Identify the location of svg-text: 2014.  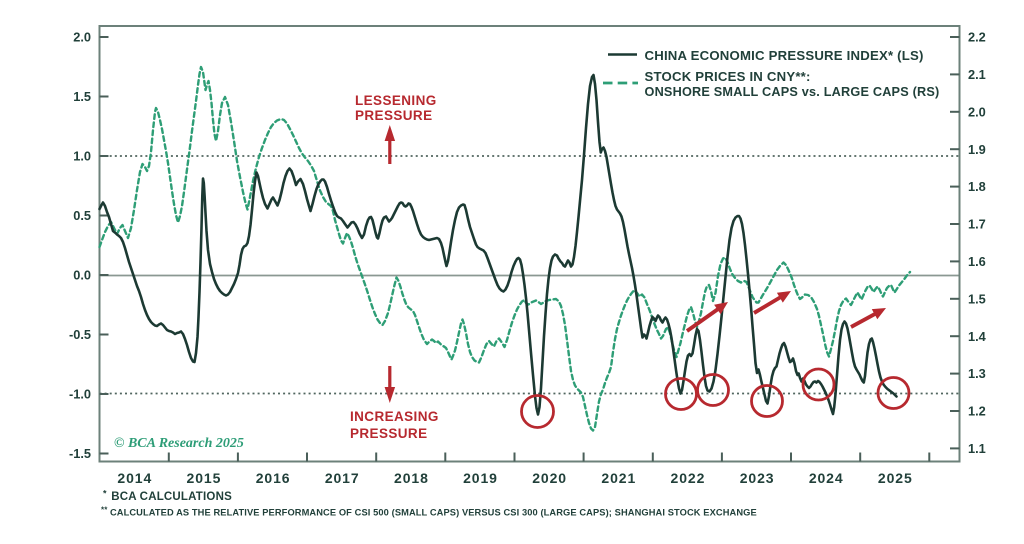
(134, 478).